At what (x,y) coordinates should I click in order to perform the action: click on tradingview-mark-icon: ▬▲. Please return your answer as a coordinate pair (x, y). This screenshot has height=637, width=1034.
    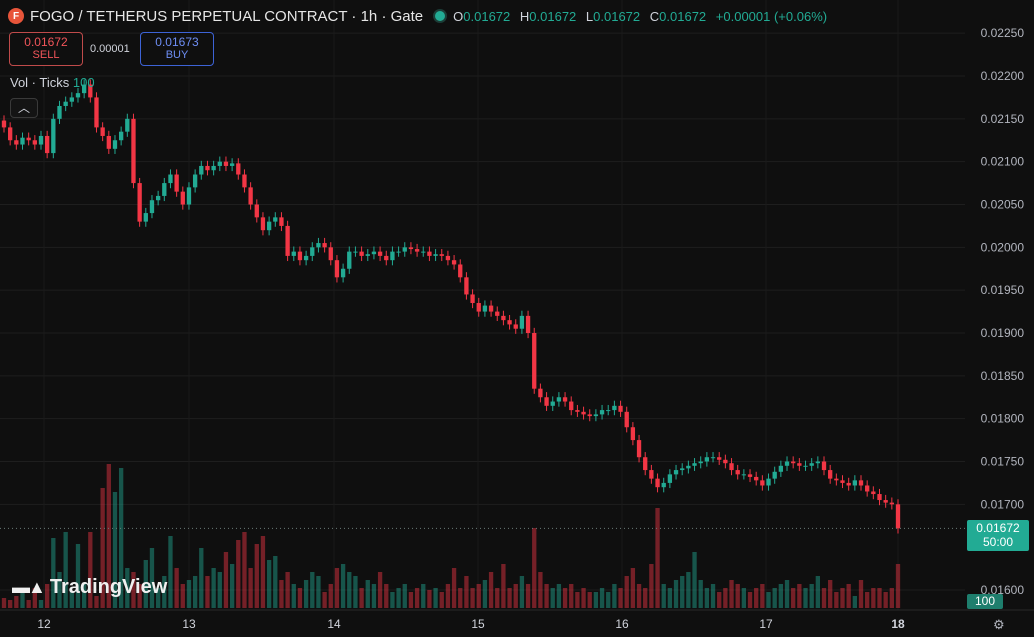
    Looking at the image, I should click on (29, 587).